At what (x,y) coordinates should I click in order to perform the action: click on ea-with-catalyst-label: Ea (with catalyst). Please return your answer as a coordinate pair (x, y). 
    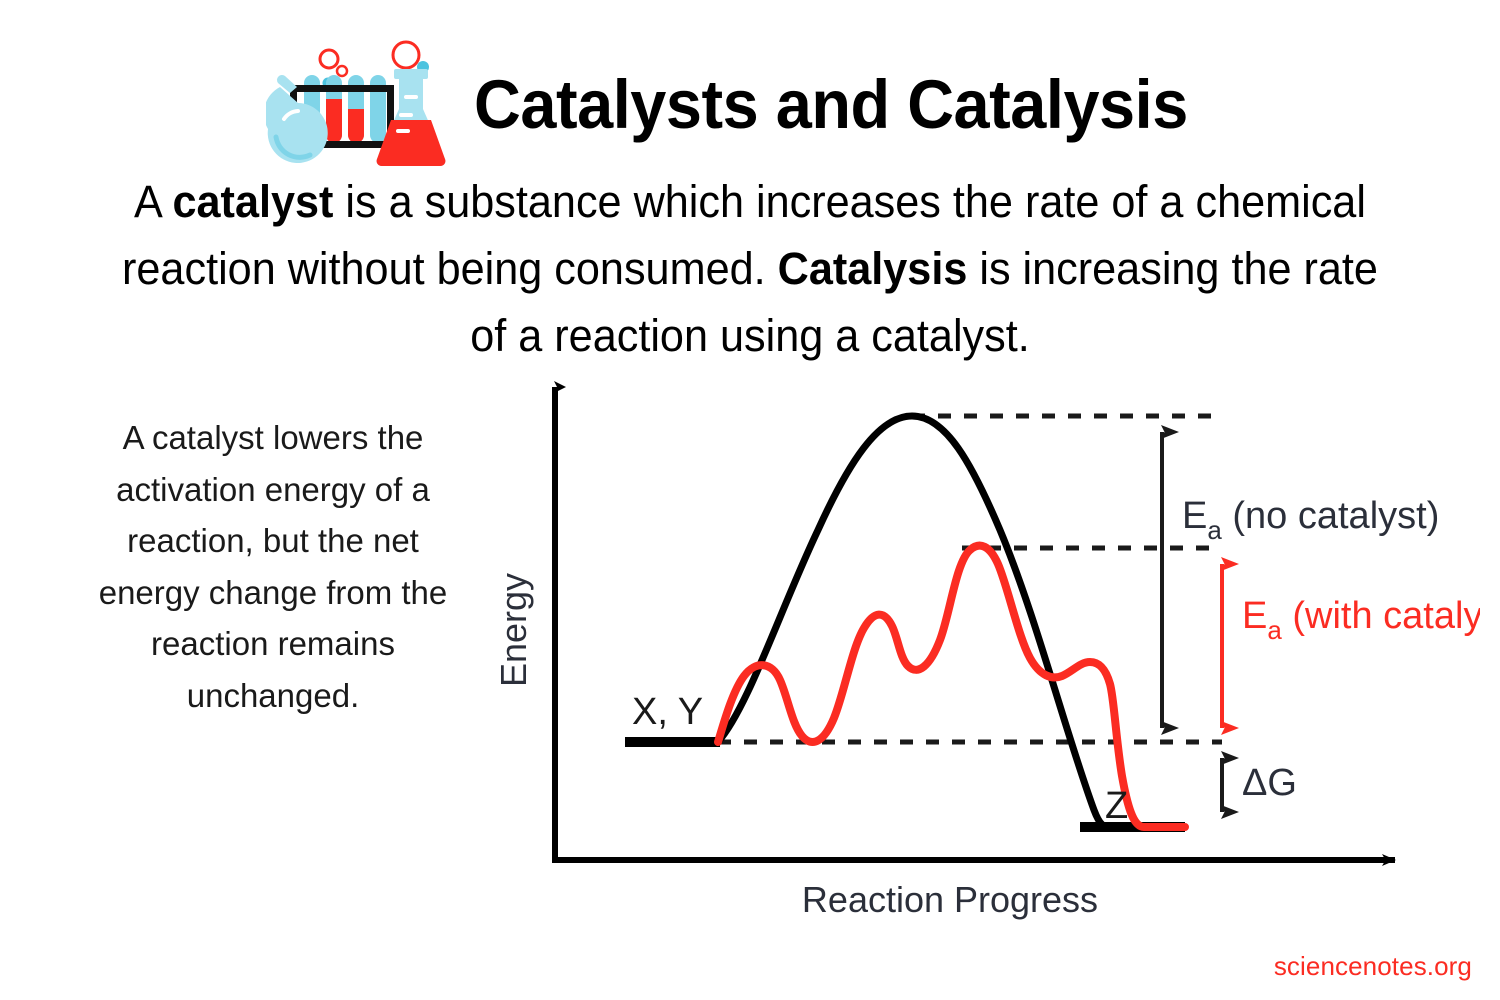
    Looking at the image, I should click on (1361, 620).